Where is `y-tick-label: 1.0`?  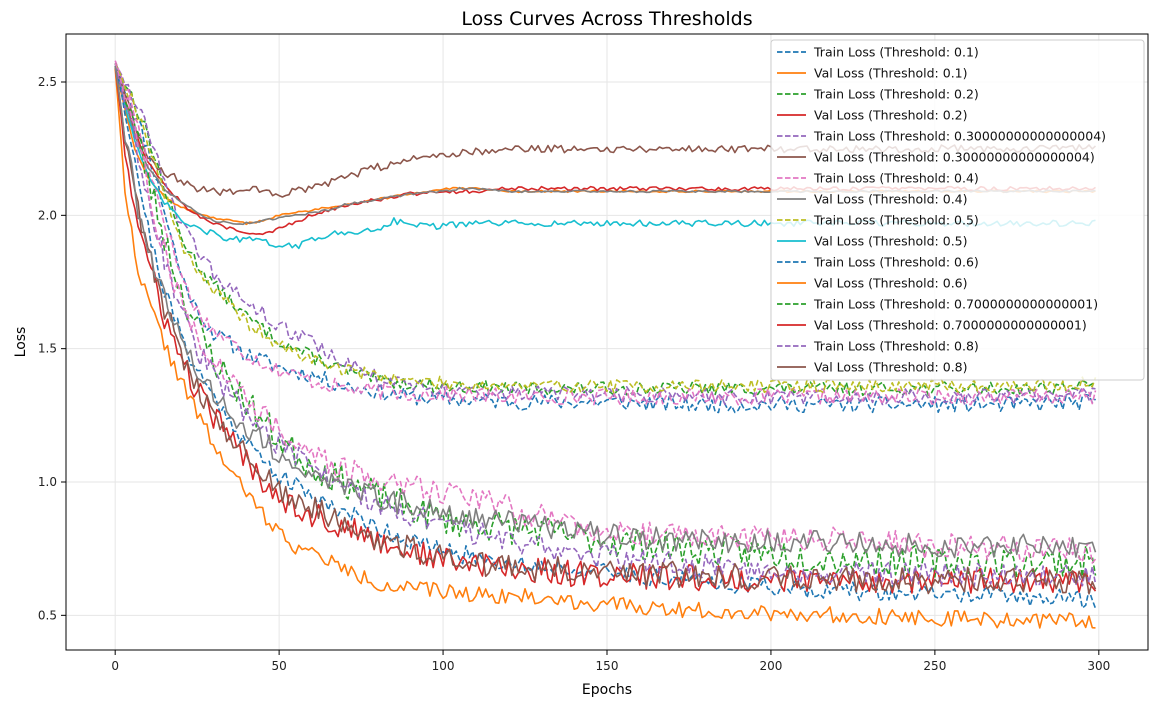
y-tick-label: 1.0 is located at coordinates (47, 482).